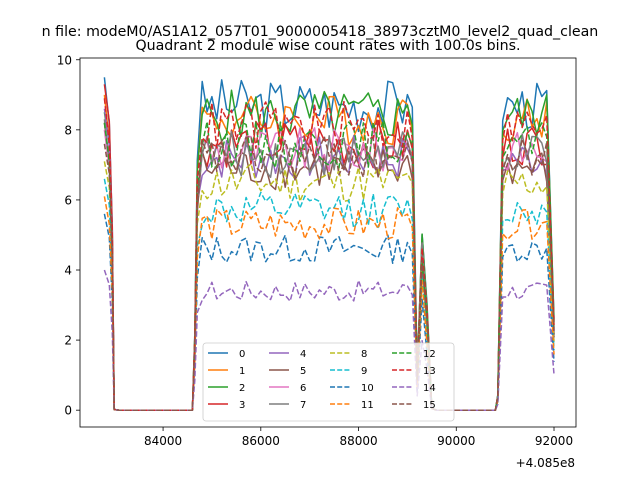  Describe the element at coordinates (364, 371) in the screenshot. I see `legend-label-9: 9` at that location.